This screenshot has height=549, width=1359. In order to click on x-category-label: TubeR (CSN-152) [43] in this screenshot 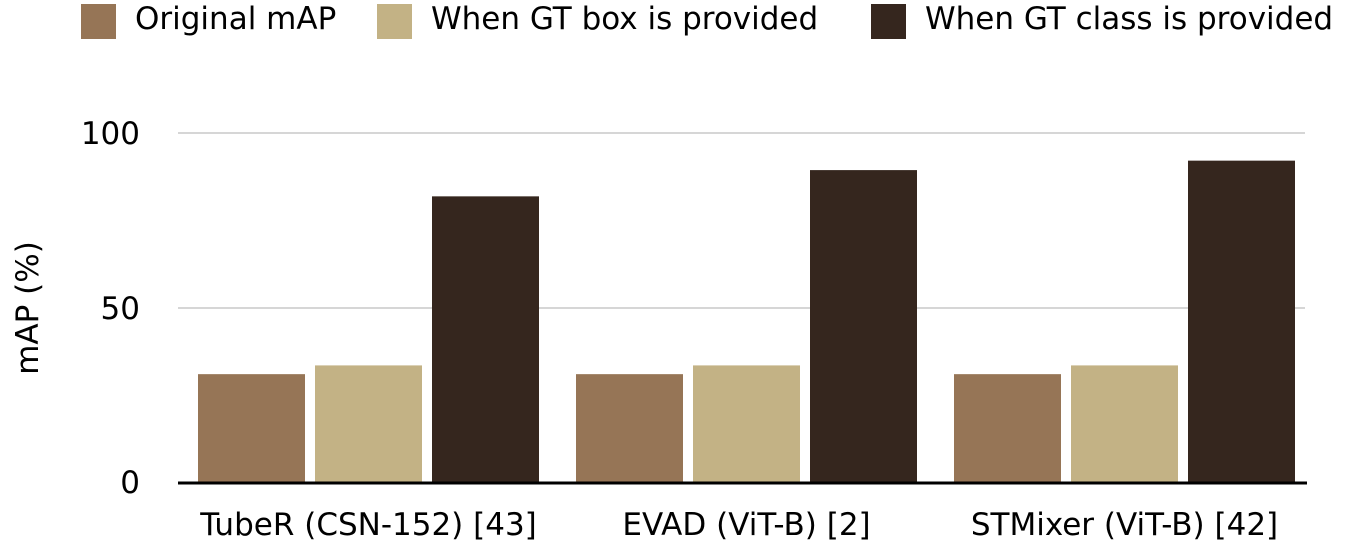, I will do `click(368, 525)`.